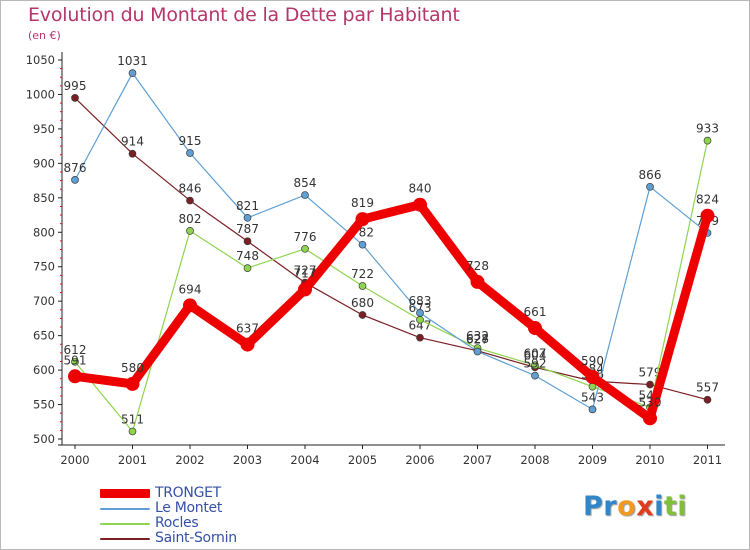 This screenshot has width=750, height=550. I want to click on x-tick-label: 2010, so click(649, 460).